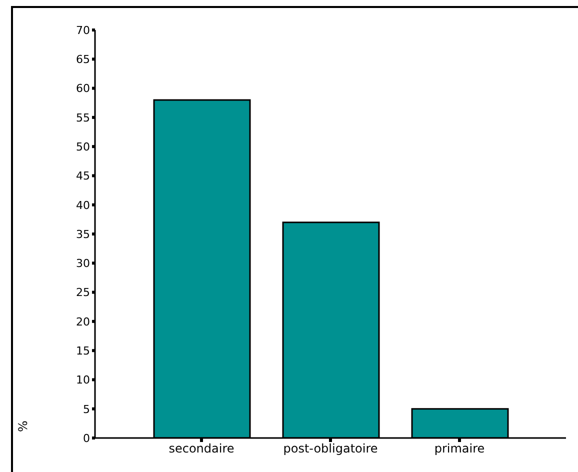  Describe the element at coordinates (83, 380) in the screenshot. I see `y-tick-label: 10` at that location.